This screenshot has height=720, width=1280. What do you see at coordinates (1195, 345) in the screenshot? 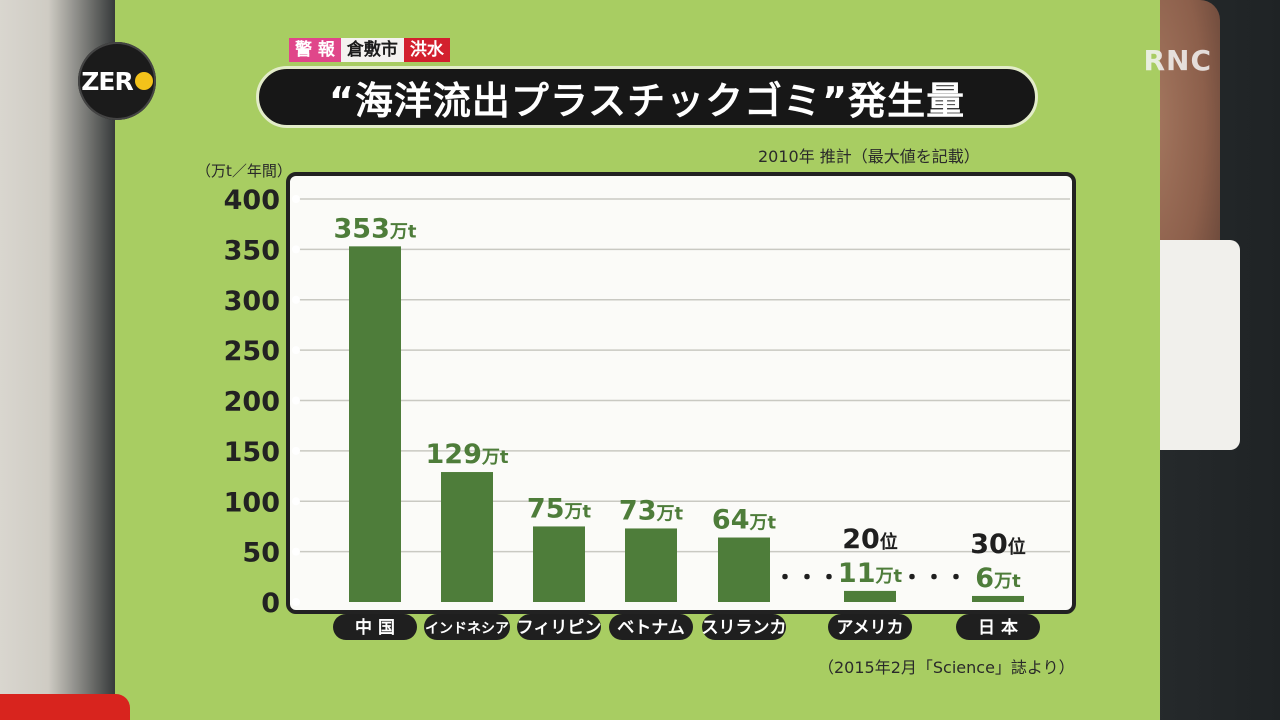
I see `presenter-shirt-cuff` at bounding box center [1195, 345].